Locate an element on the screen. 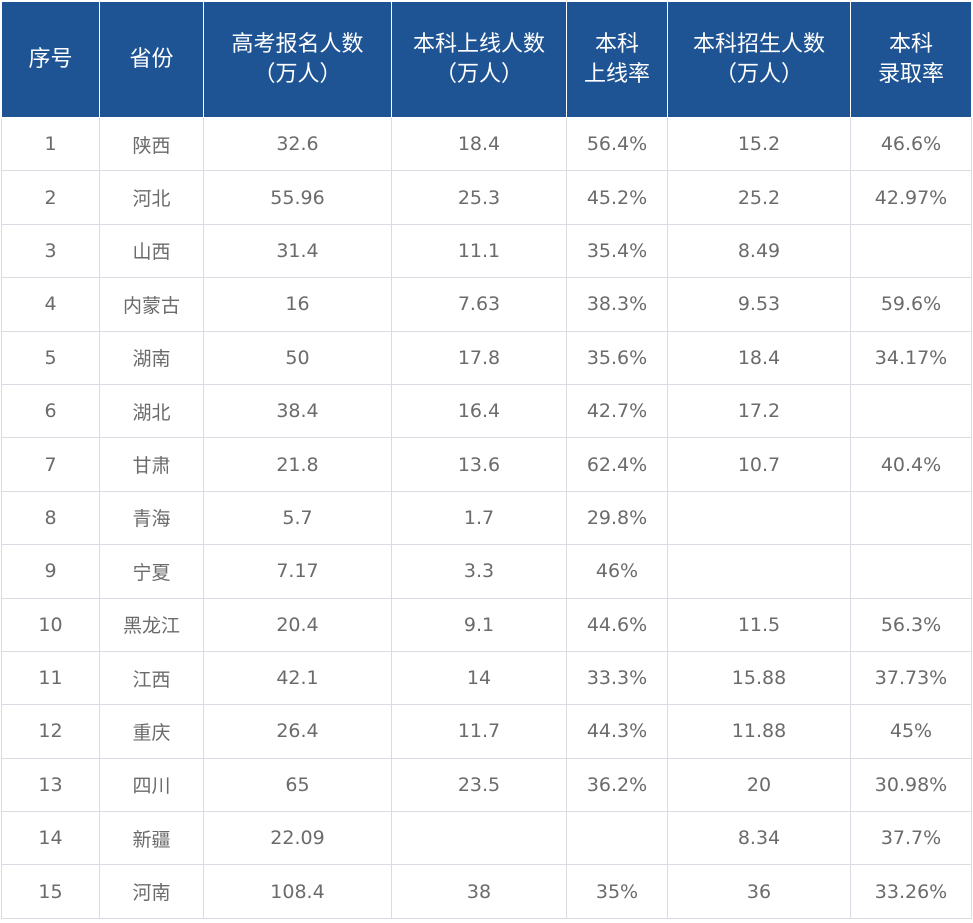  cell-pass-rate: 45.2% is located at coordinates (617, 197).